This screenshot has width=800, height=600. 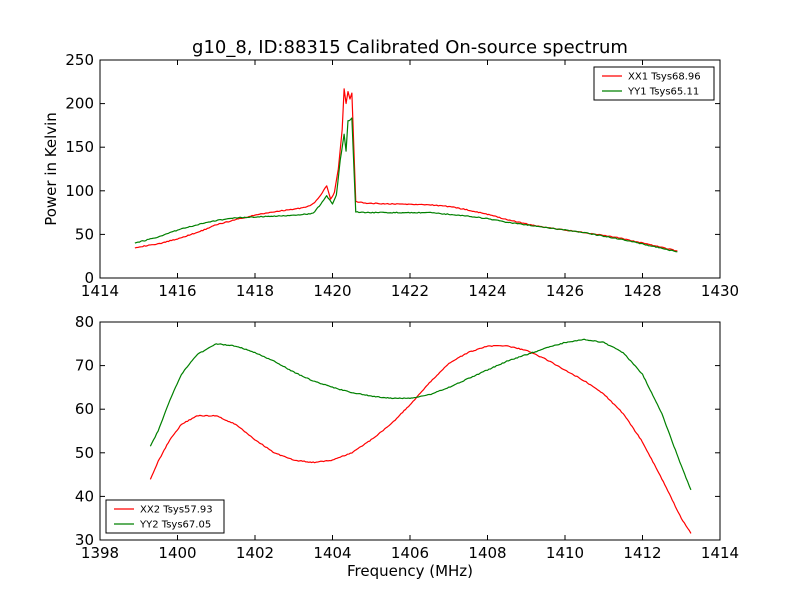 What do you see at coordinates (255, 291) in the screenshot?
I see `x-tick-label: 1418` at bounding box center [255, 291].